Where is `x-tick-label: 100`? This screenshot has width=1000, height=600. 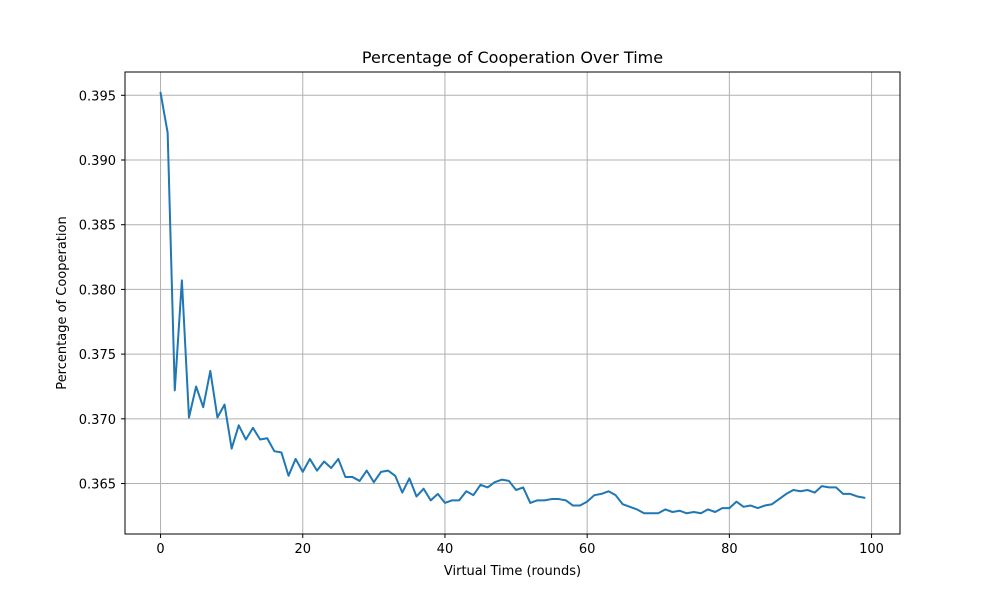 x-tick-label: 100 is located at coordinates (871, 549).